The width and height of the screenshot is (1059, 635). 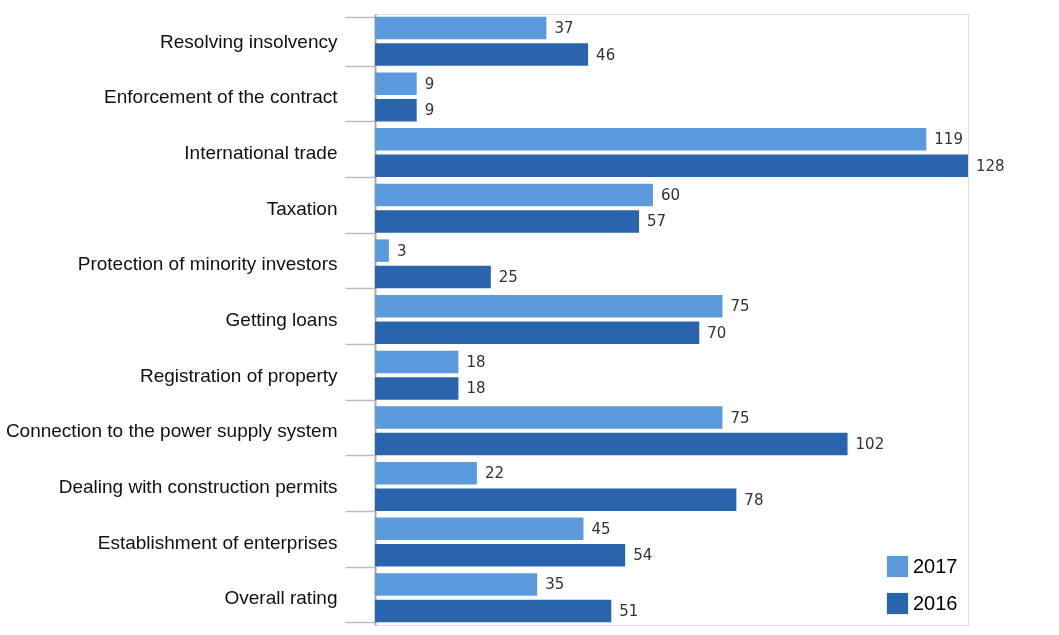 What do you see at coordinates (935, 565) in the screenshot?
I see `legend-label: 2017` at bounding box center [935, 565].